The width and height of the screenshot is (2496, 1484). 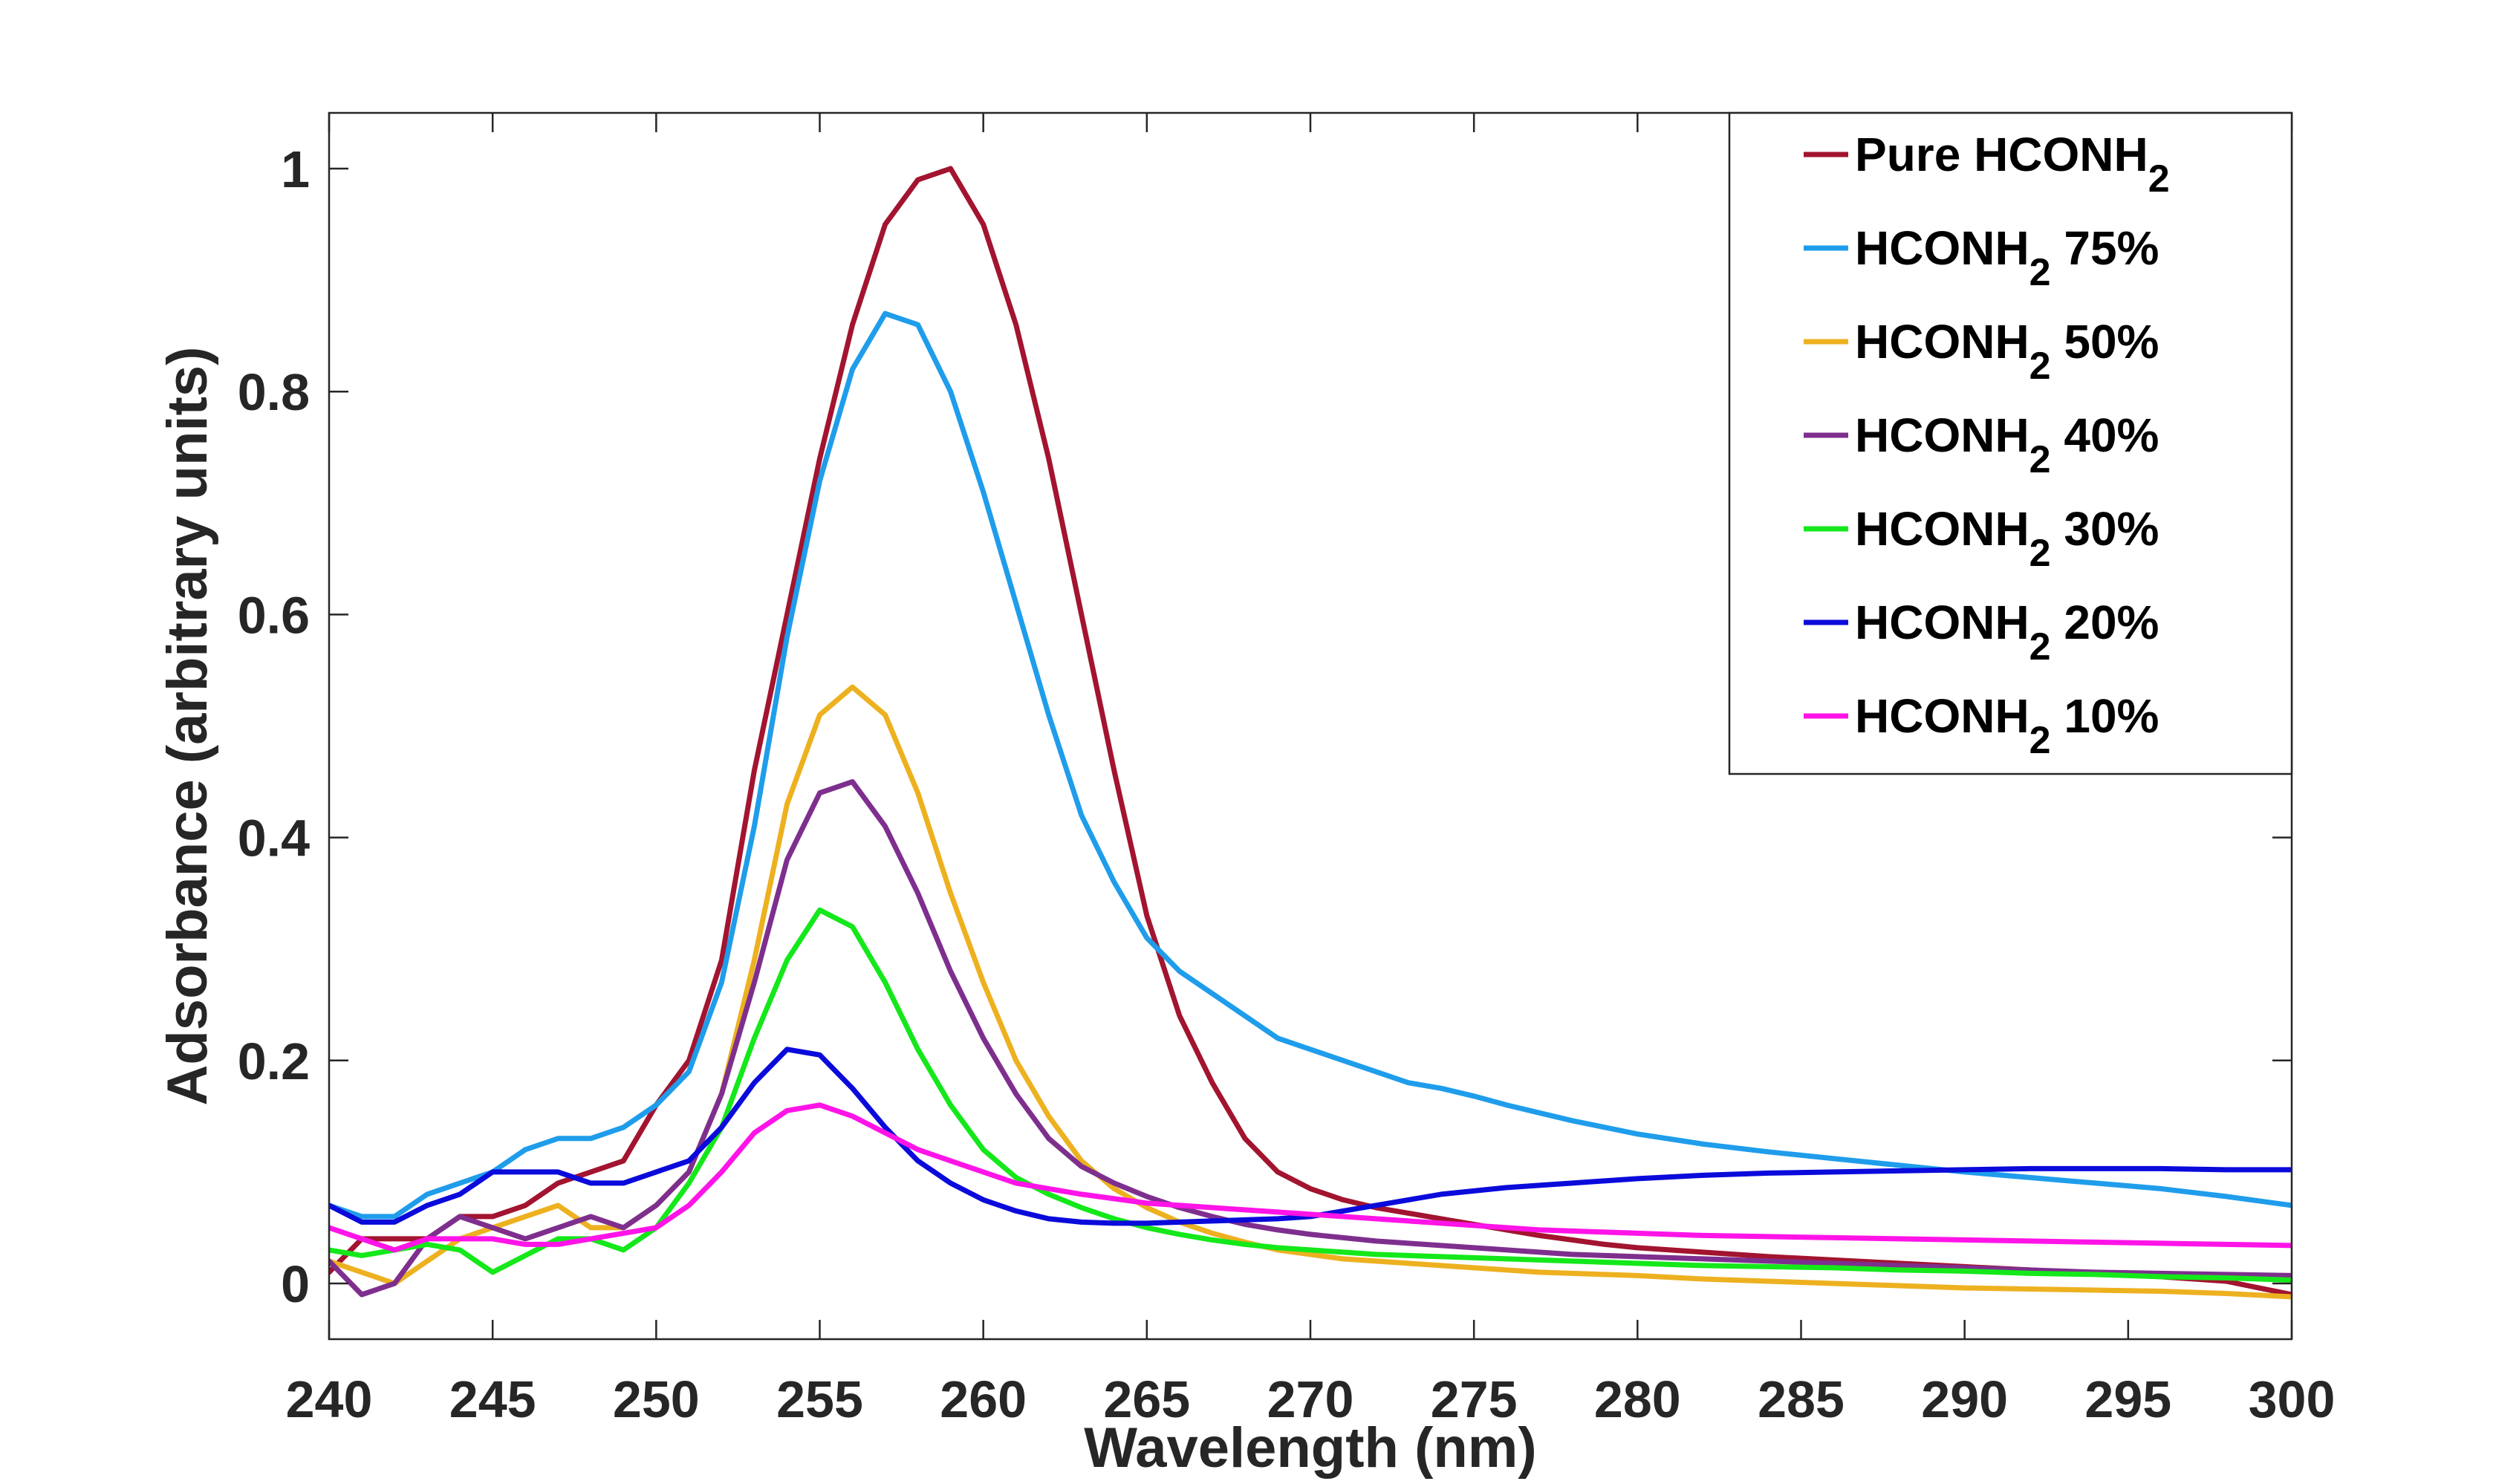 What do you see at coordinates (2040, 366) in the screenshot?
I see `legend-label-subscript-3: 2` at bounding box center [2040, 366].